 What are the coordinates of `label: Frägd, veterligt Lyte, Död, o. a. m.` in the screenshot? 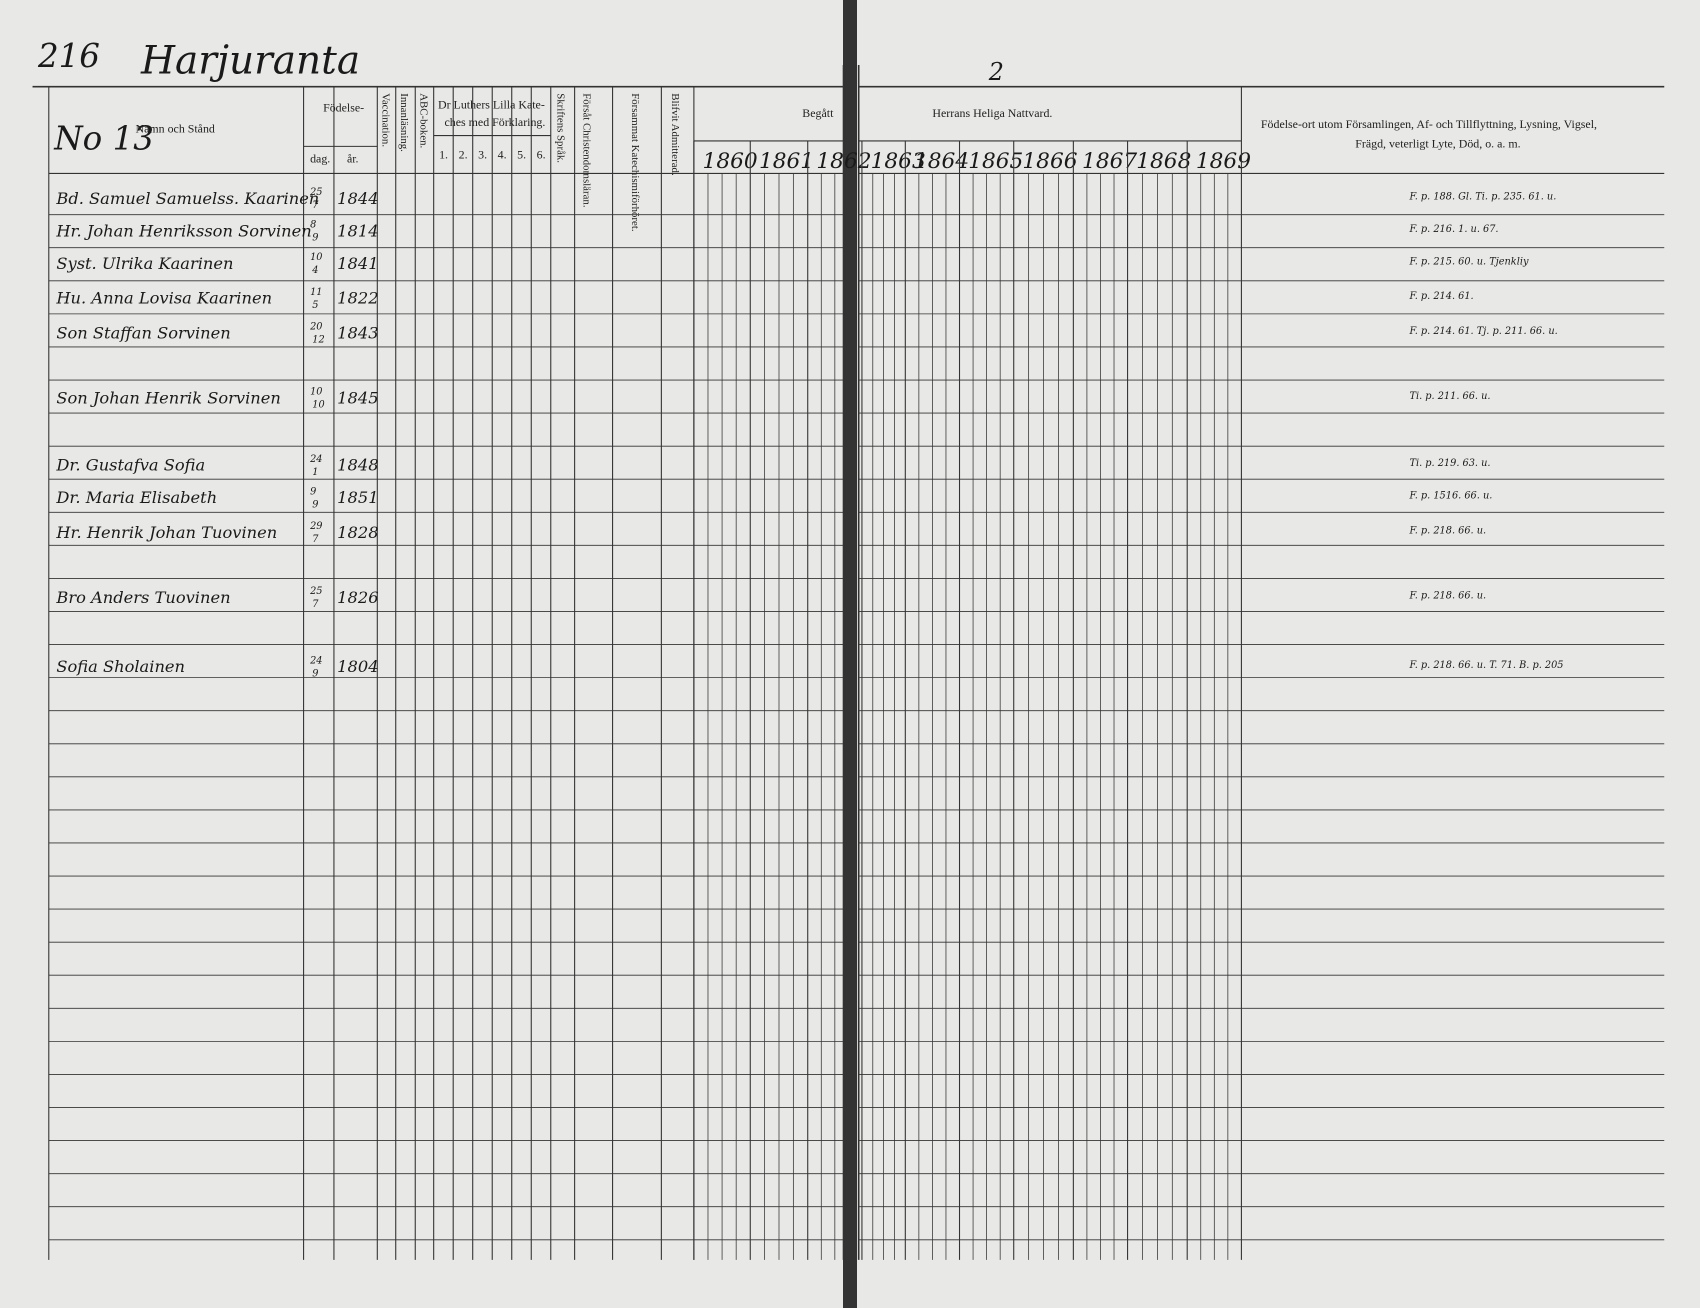 It's located at (1437, 143).